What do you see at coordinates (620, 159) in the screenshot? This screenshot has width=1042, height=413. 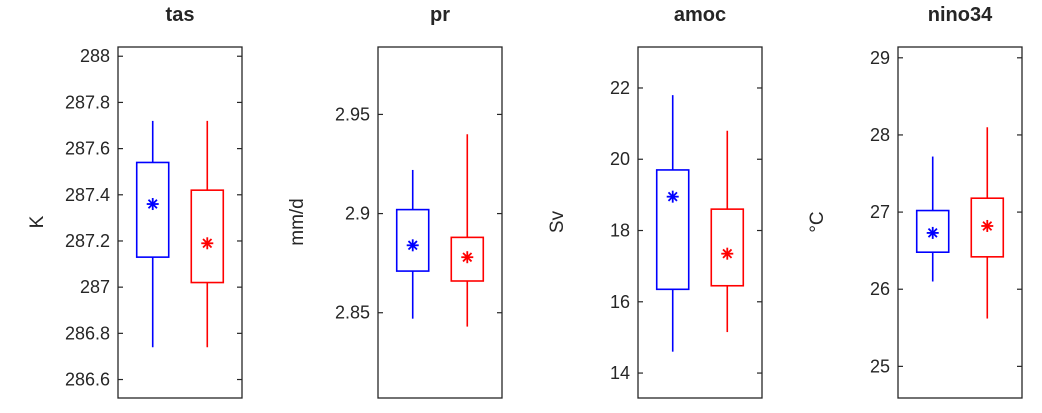 I see `svg-text: 20` at bounding box center [620, 159].